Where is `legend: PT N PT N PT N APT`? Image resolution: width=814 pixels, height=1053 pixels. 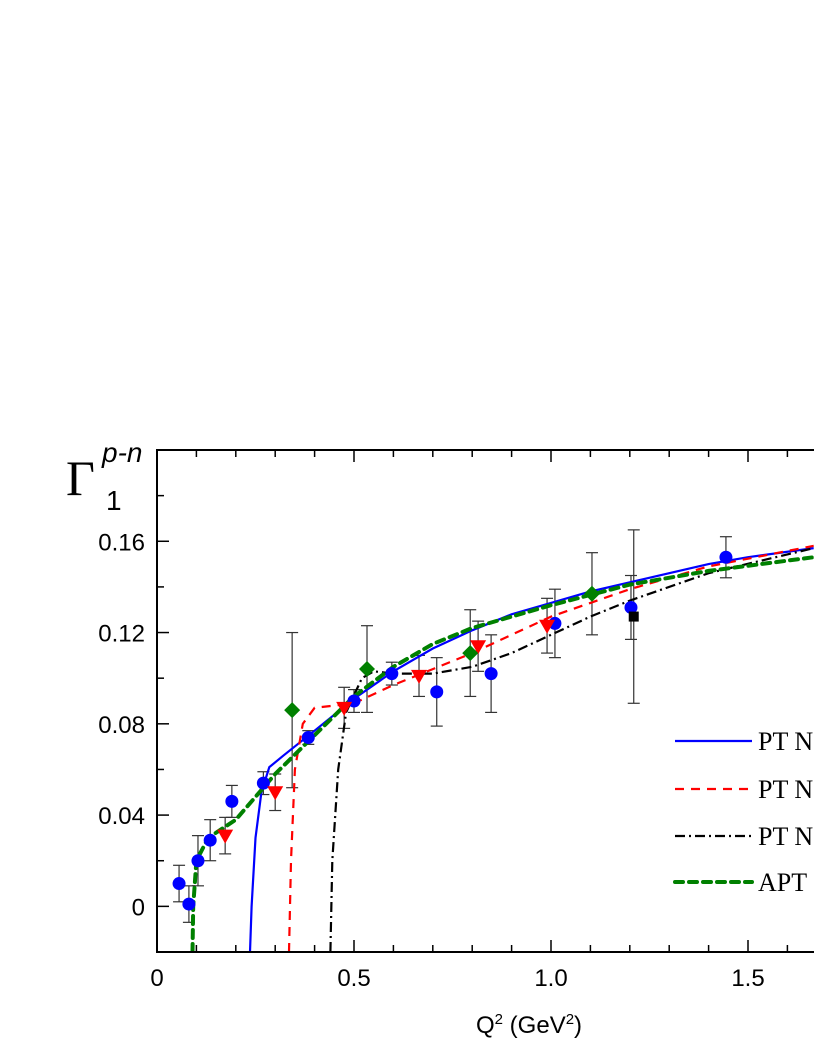 legend: PT N PT N PT N APT is located at coordinates (743, 812).